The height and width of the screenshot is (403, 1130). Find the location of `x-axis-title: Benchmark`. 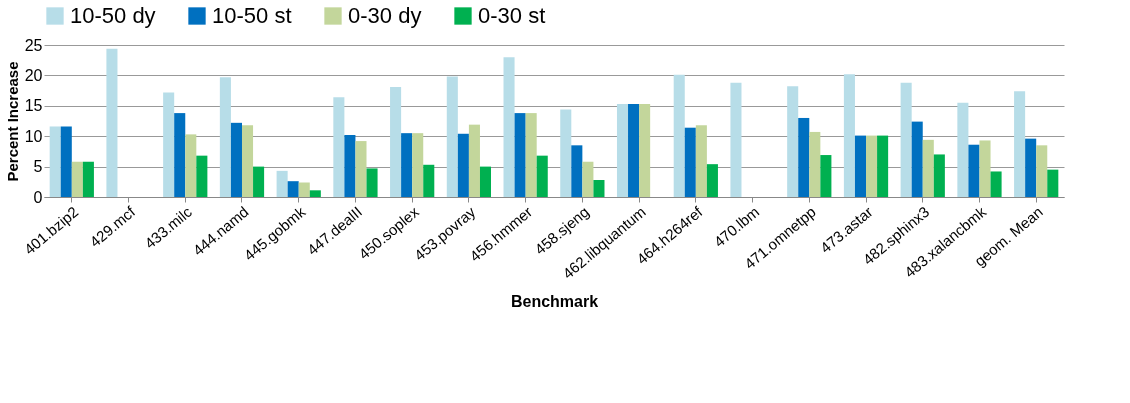

x-axis-title: Benchmark is located at coordinates (554, 301).